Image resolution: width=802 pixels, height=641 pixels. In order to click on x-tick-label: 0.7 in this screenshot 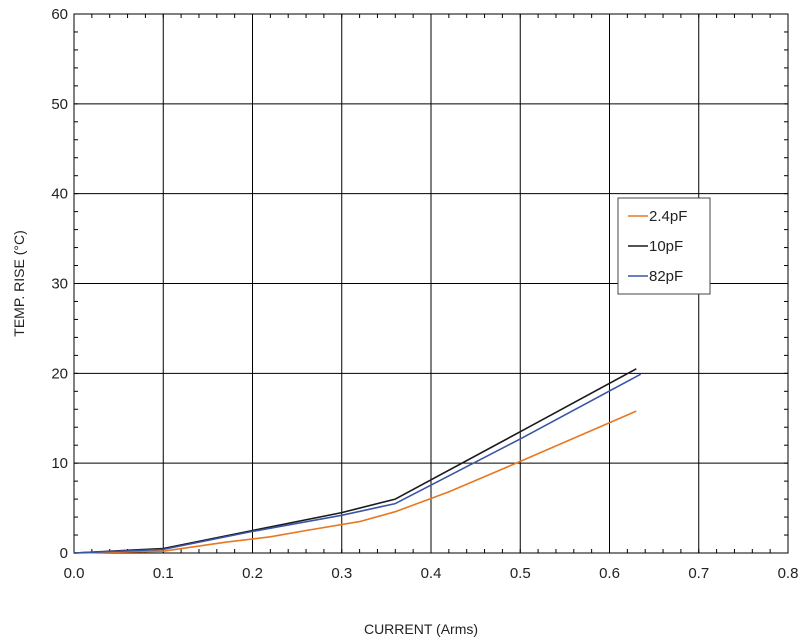, I will do `click(698, 573)`.